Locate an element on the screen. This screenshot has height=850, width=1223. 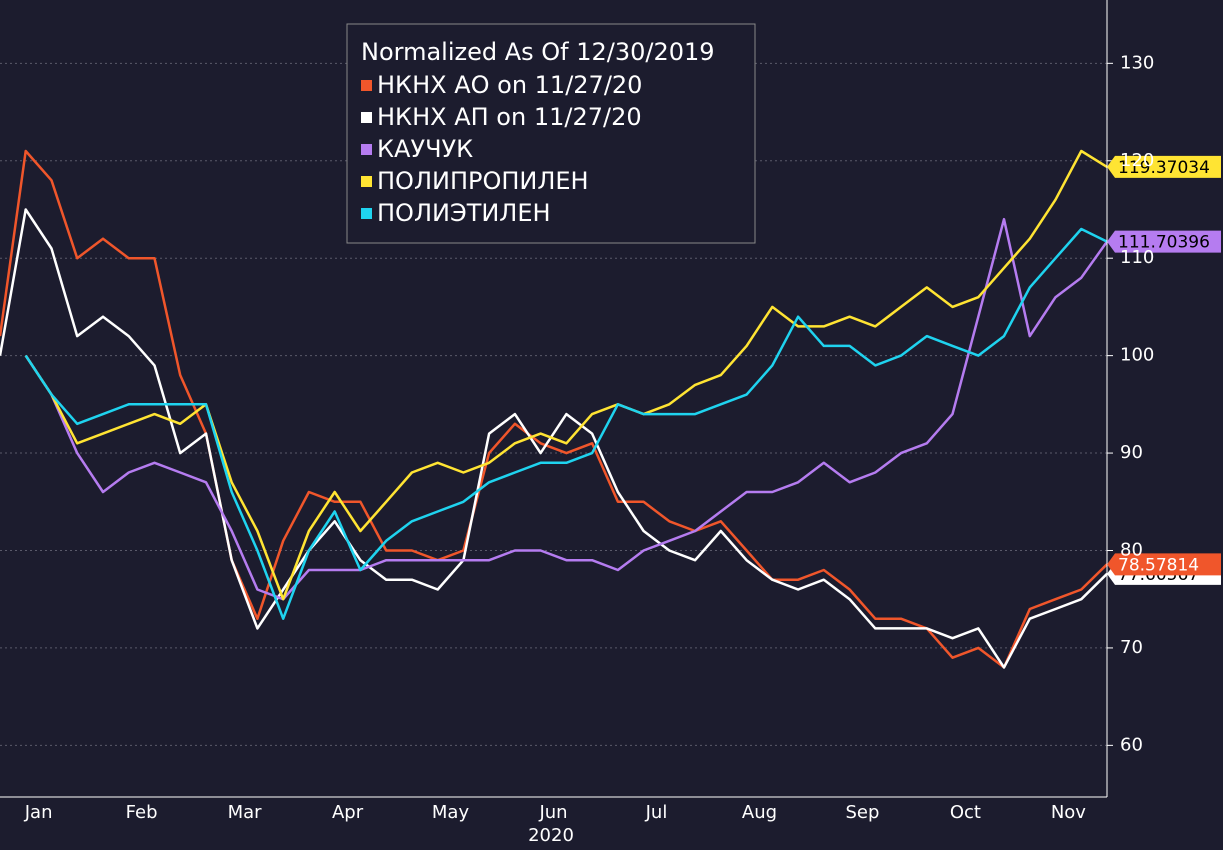
y-tick-label: 110 is located at coordinates (1137, 257).